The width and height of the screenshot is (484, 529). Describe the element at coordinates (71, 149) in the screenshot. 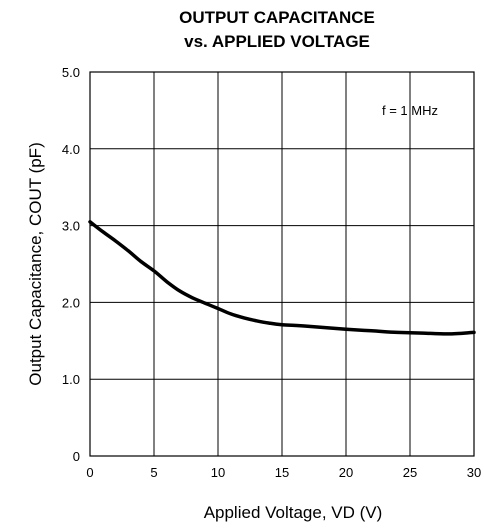

I see `y-tick-label: 4.0` at that location.